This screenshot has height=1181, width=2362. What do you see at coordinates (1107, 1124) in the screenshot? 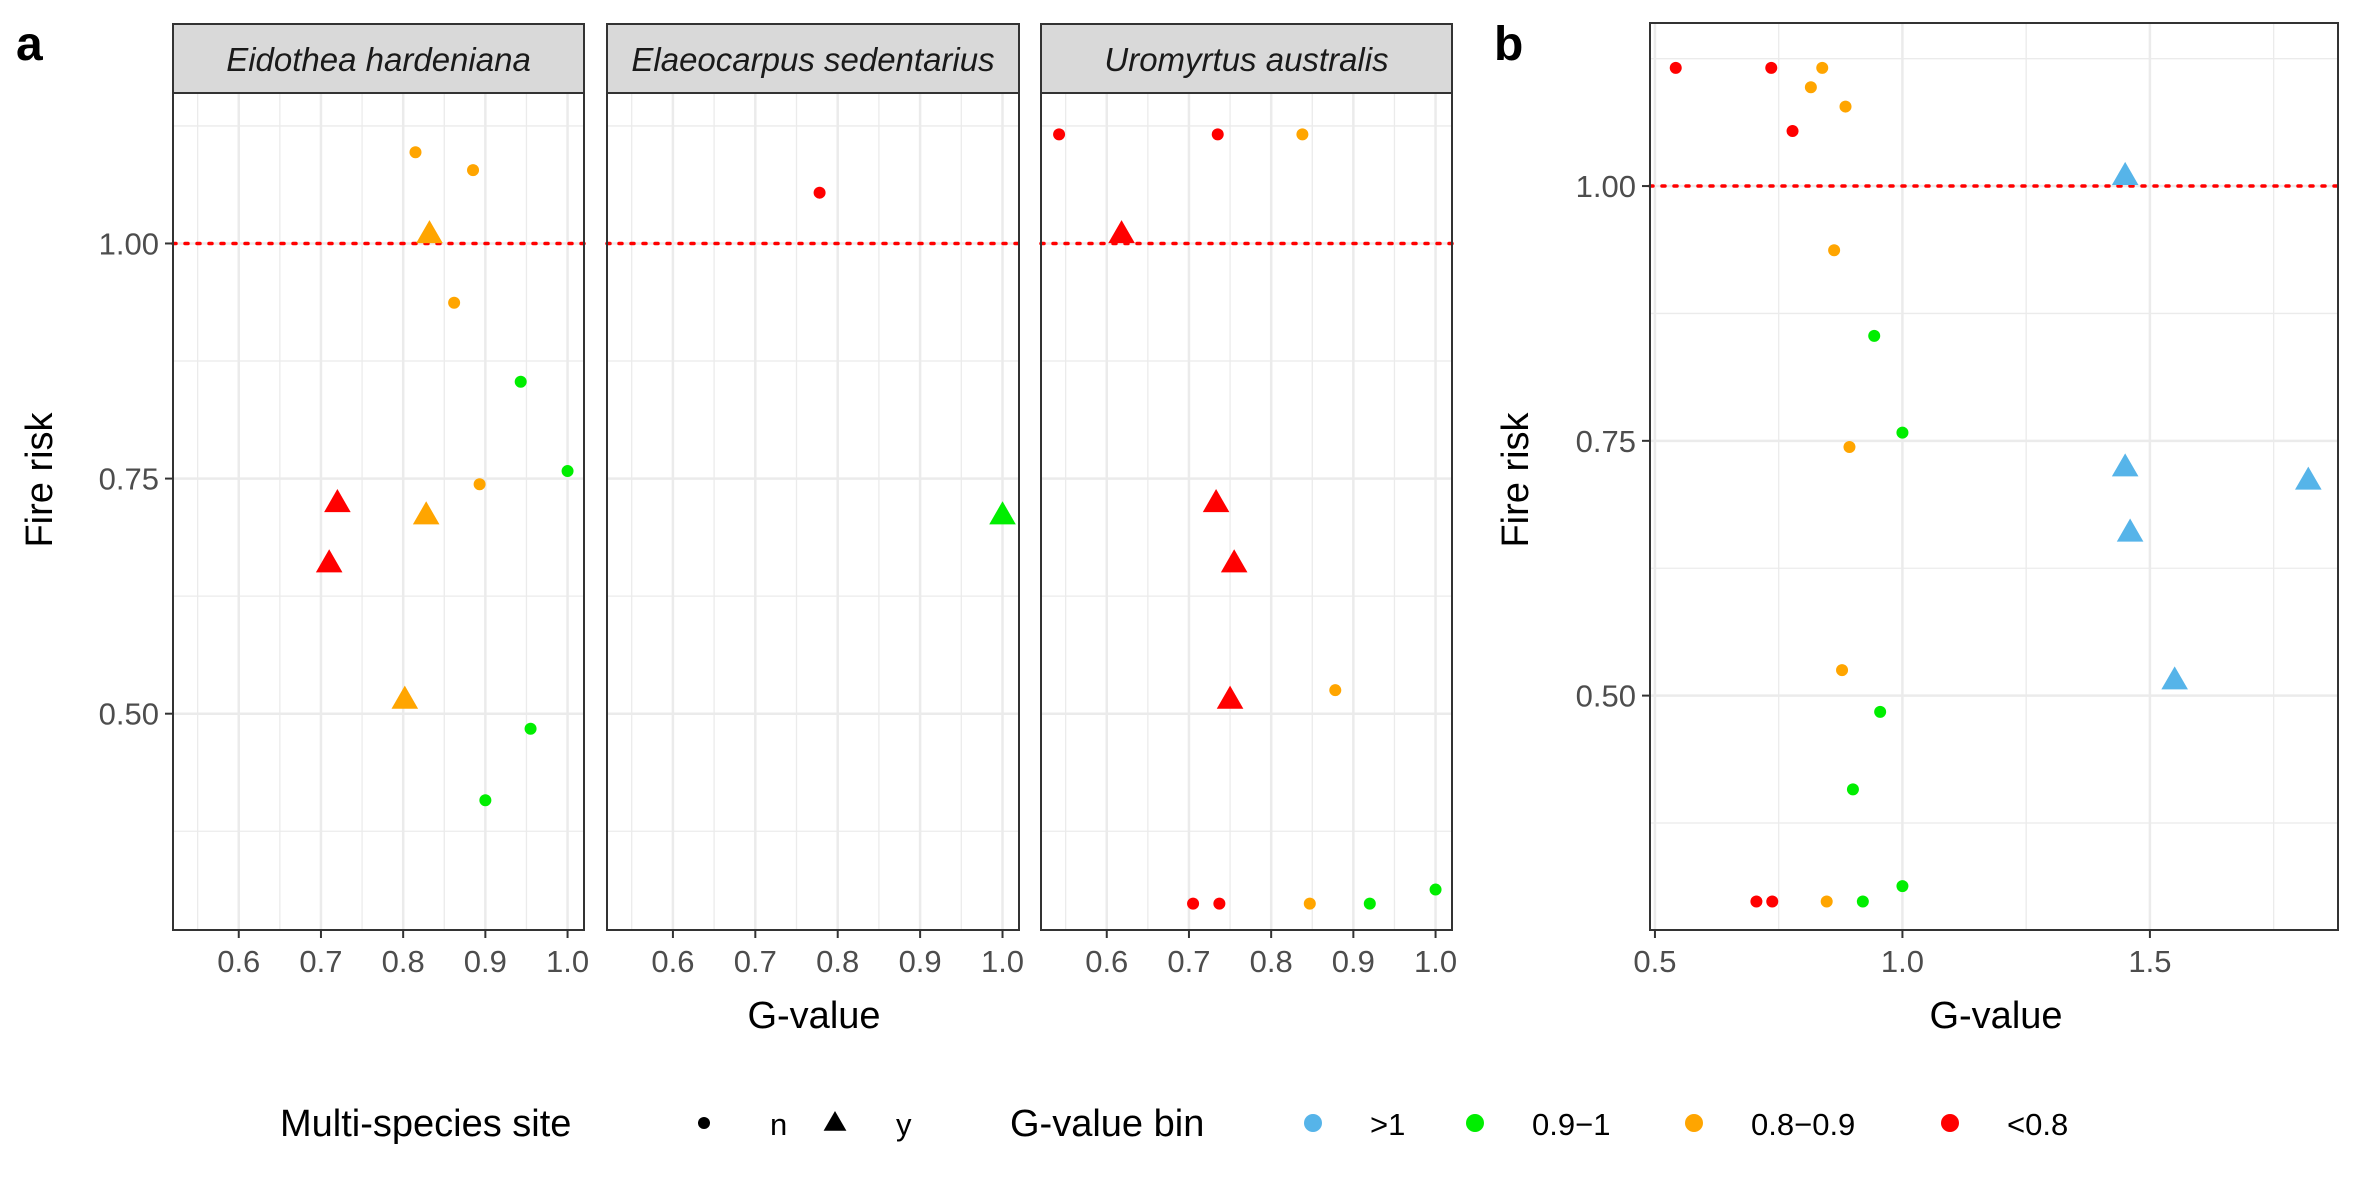
I see `legend-color-title: G-value bin` at bounding box center [1107, 1124].